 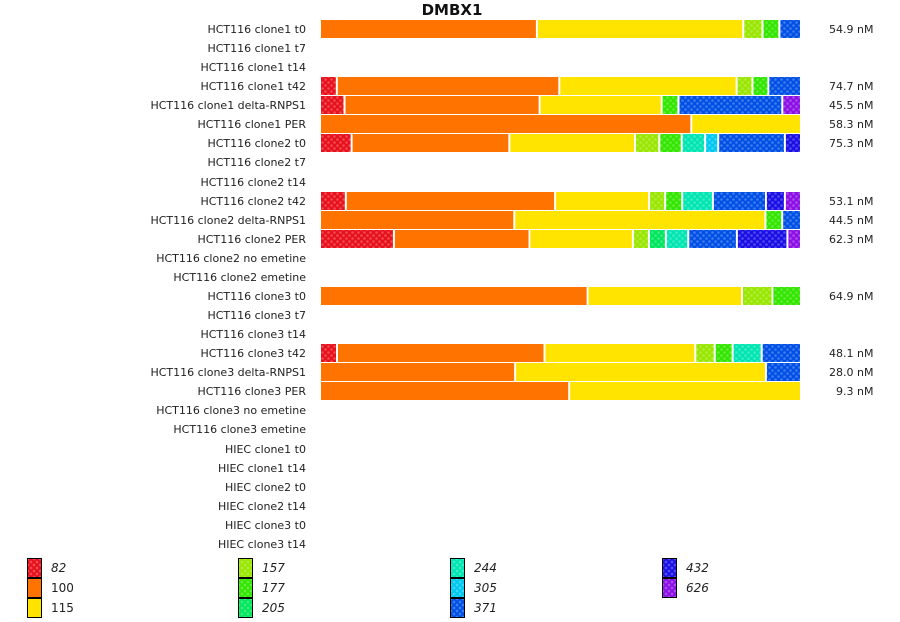 I want to click on row-total: 58.3 nM, so click(x=851, y=124).